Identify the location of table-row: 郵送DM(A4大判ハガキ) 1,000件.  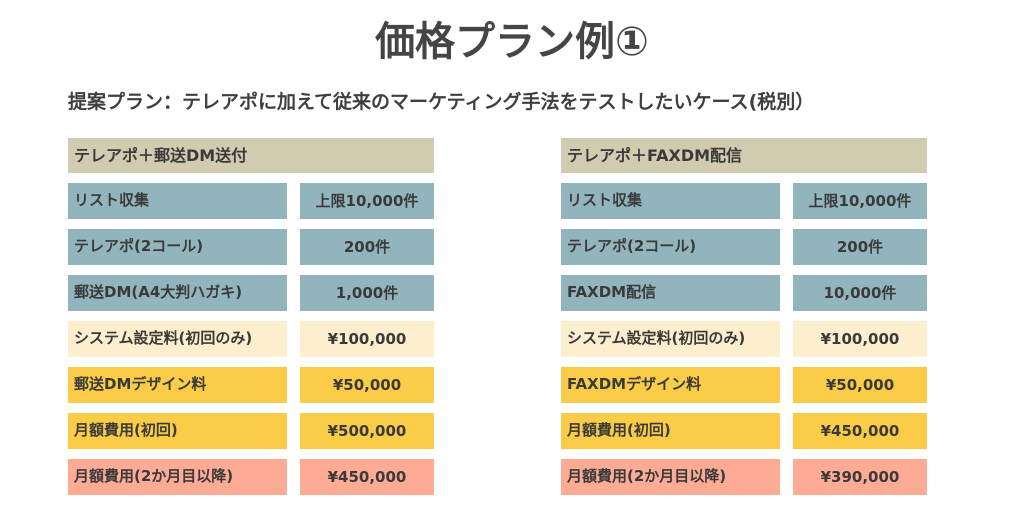
(251, 293).